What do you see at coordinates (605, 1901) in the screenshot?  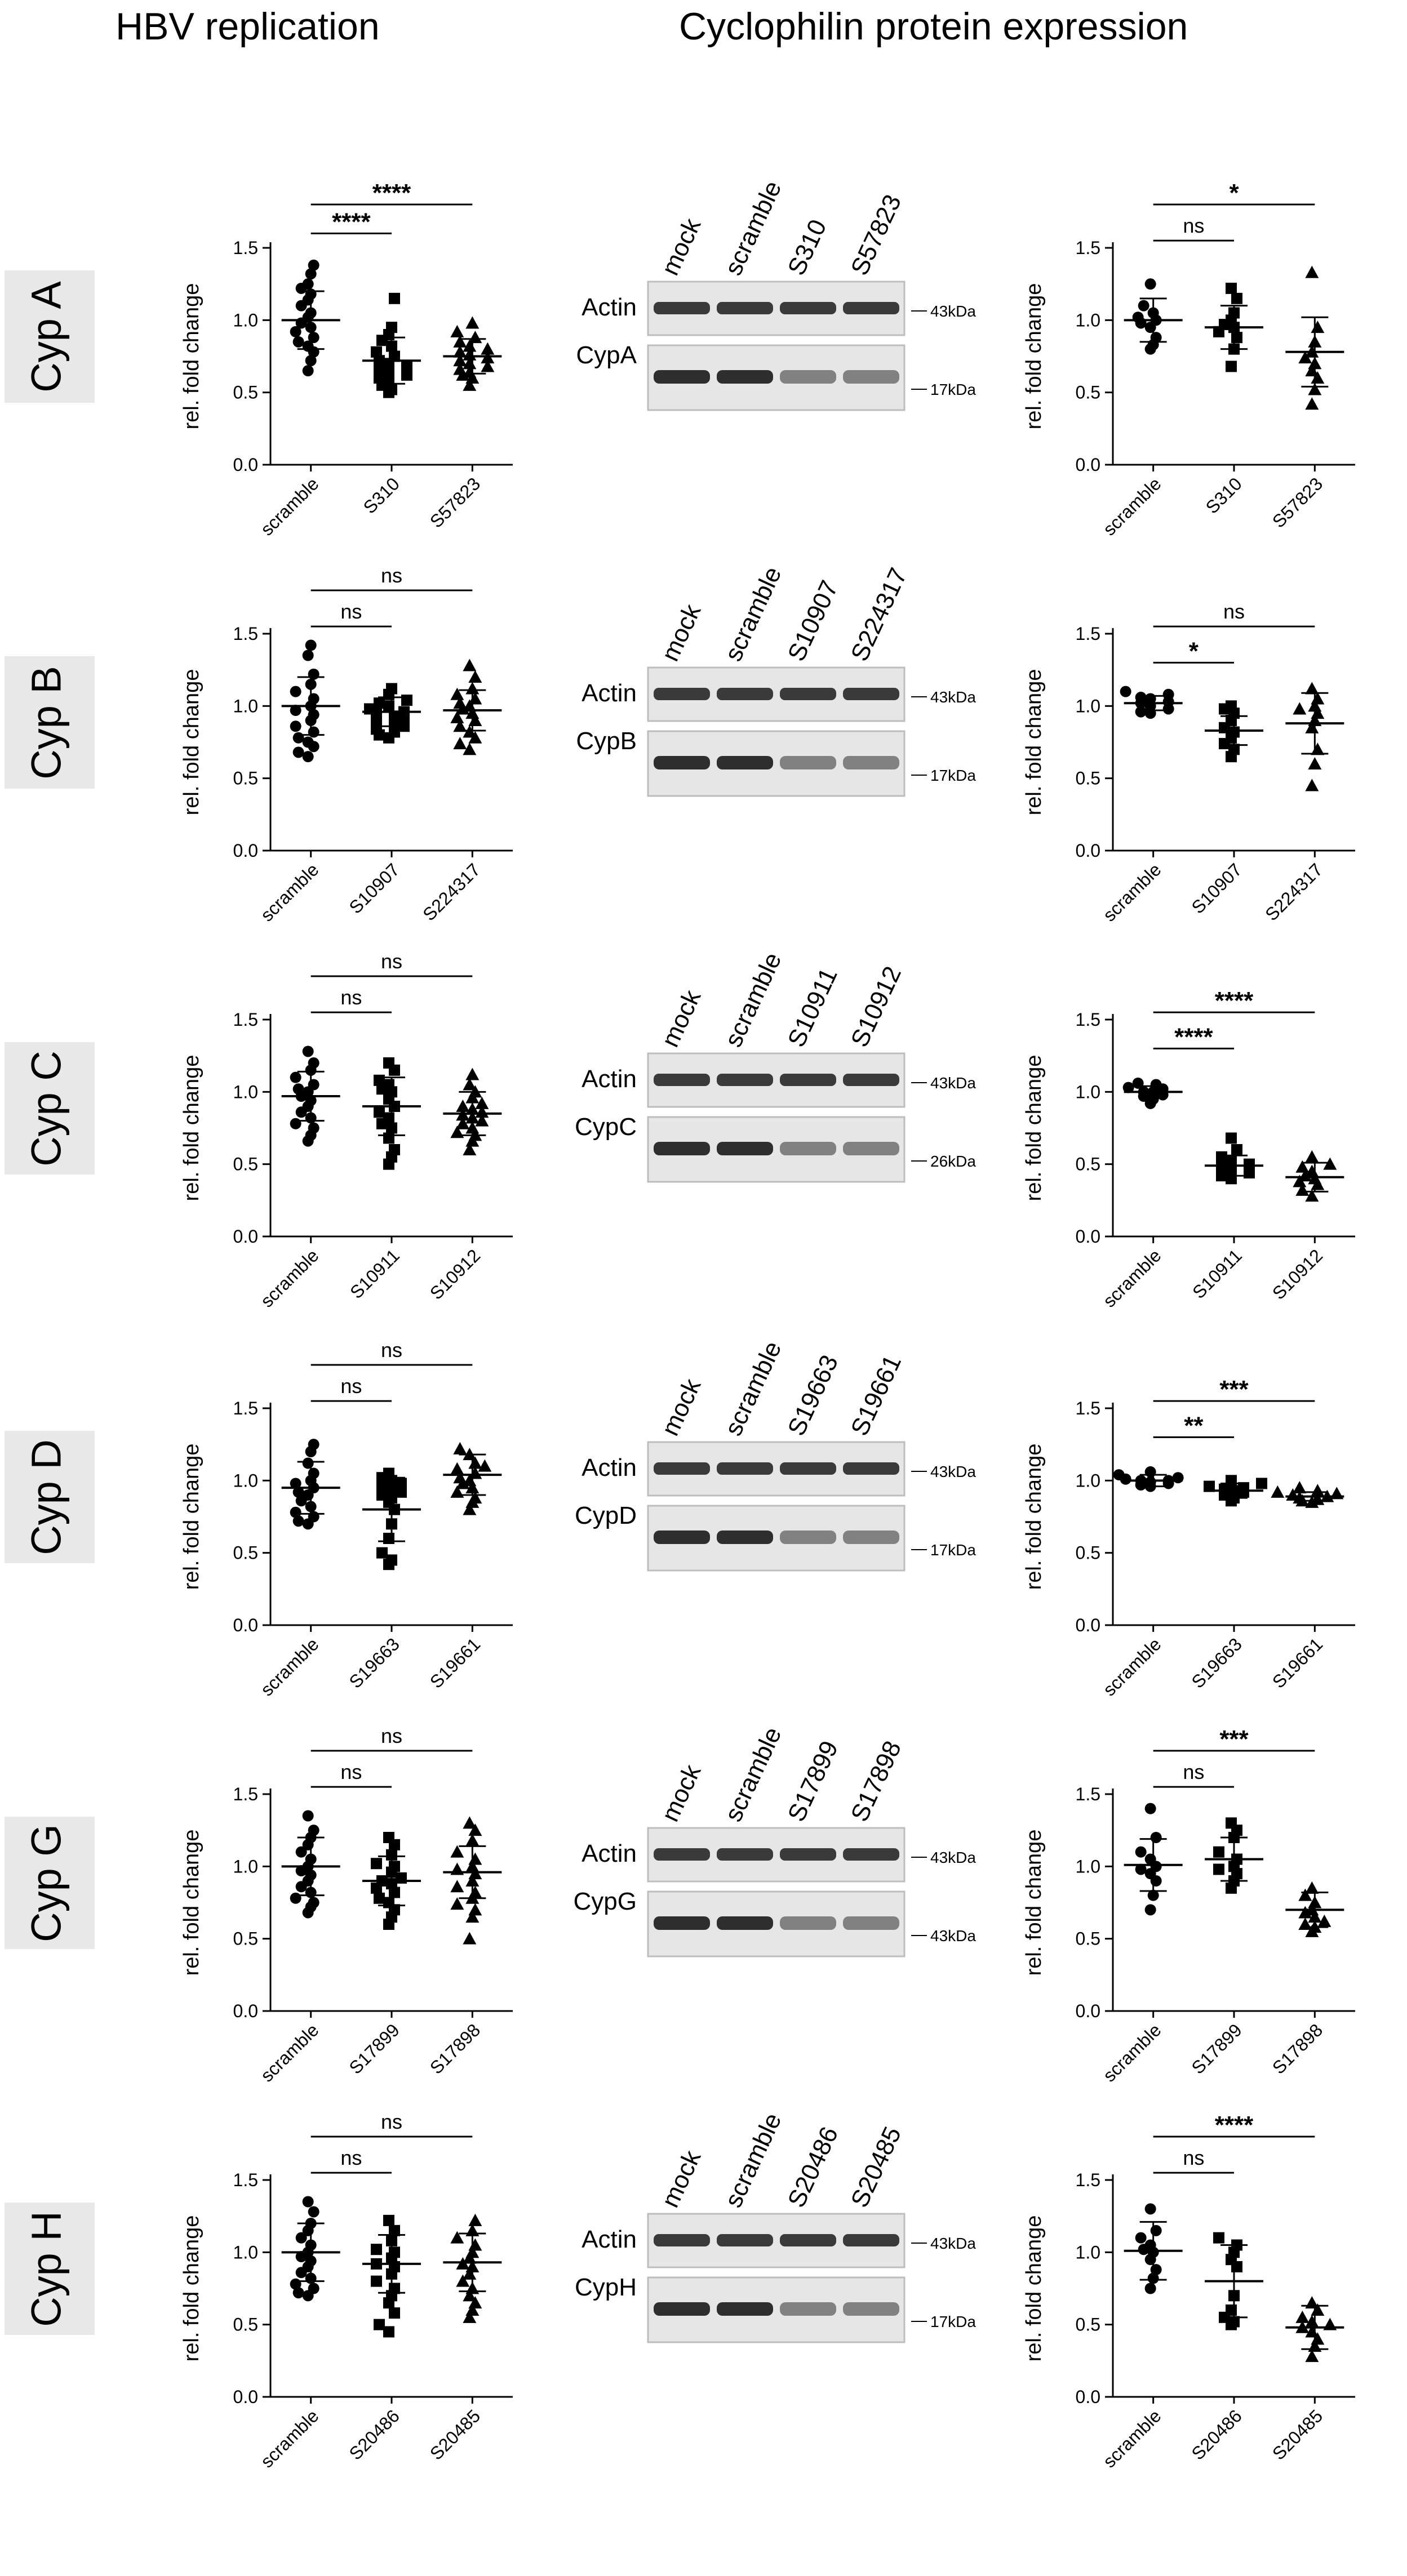 I see `blot-target-label: CypG` at bounding box center [605, 1901].